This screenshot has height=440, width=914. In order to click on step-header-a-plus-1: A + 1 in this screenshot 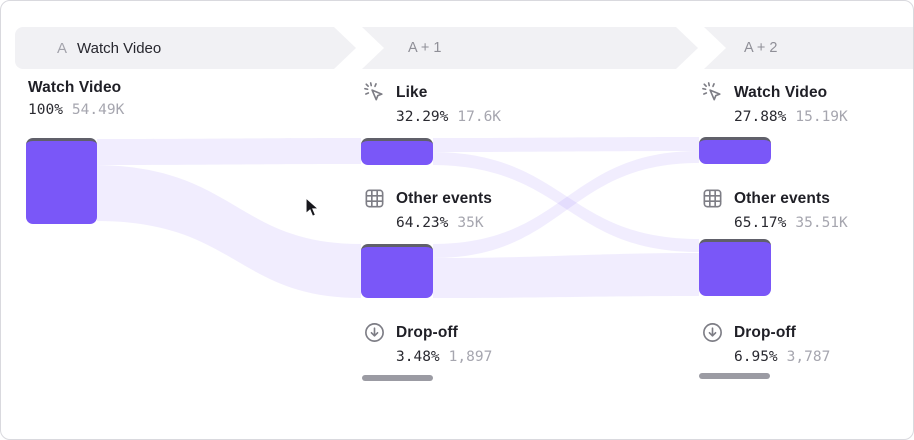, I will do `click(530, 48)`.